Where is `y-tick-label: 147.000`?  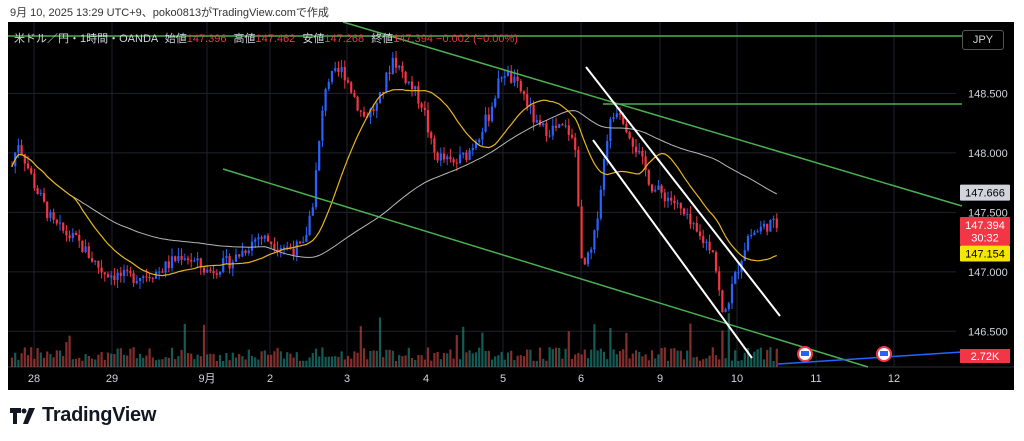
y-tick-label: 147.000 is located at coordinates (988, 273).